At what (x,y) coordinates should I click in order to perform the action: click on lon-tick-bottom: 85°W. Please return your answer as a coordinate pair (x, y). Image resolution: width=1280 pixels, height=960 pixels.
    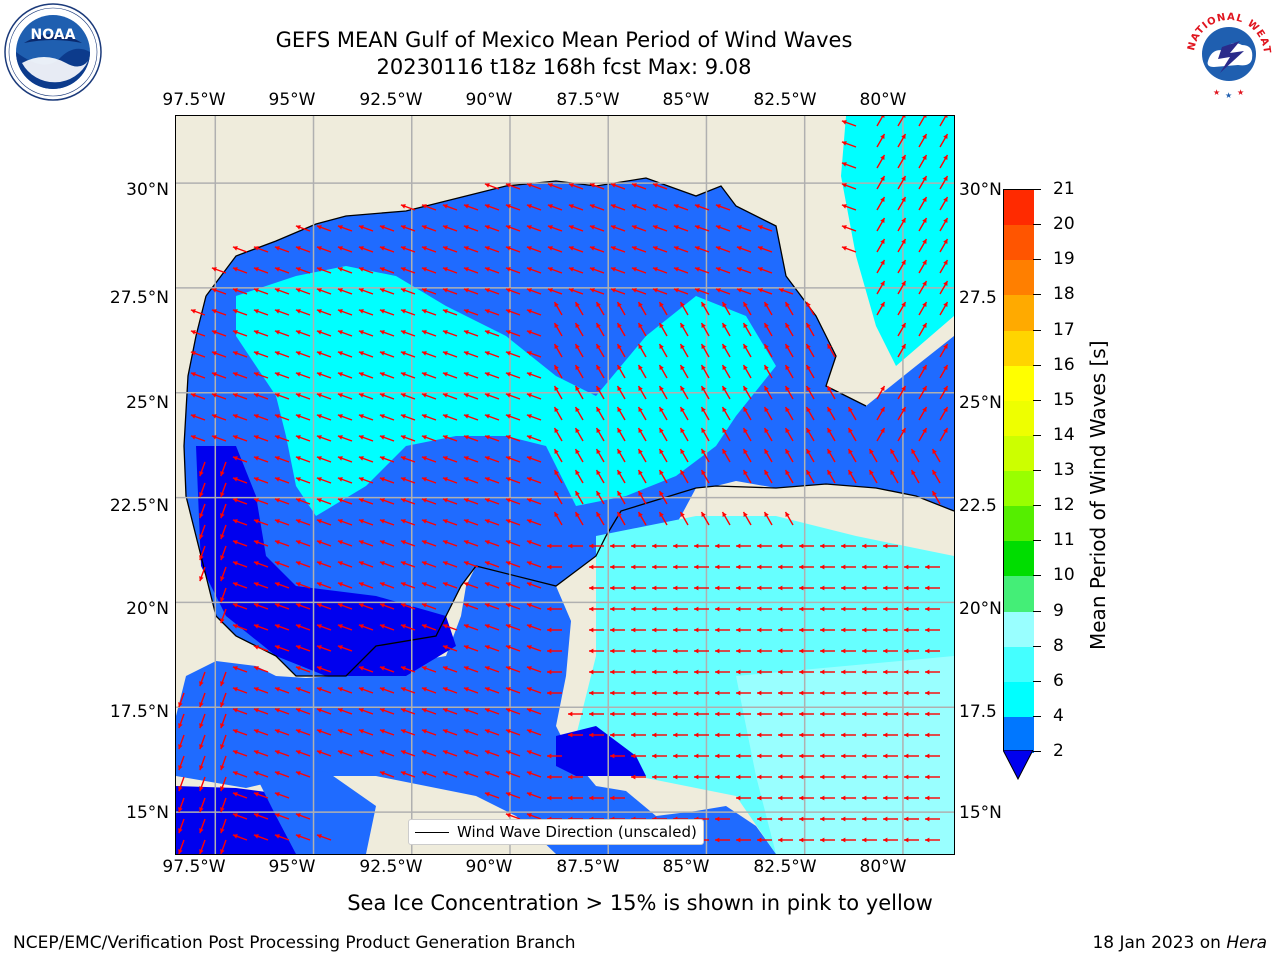
    Looking at the image, I should click on (686, 867).